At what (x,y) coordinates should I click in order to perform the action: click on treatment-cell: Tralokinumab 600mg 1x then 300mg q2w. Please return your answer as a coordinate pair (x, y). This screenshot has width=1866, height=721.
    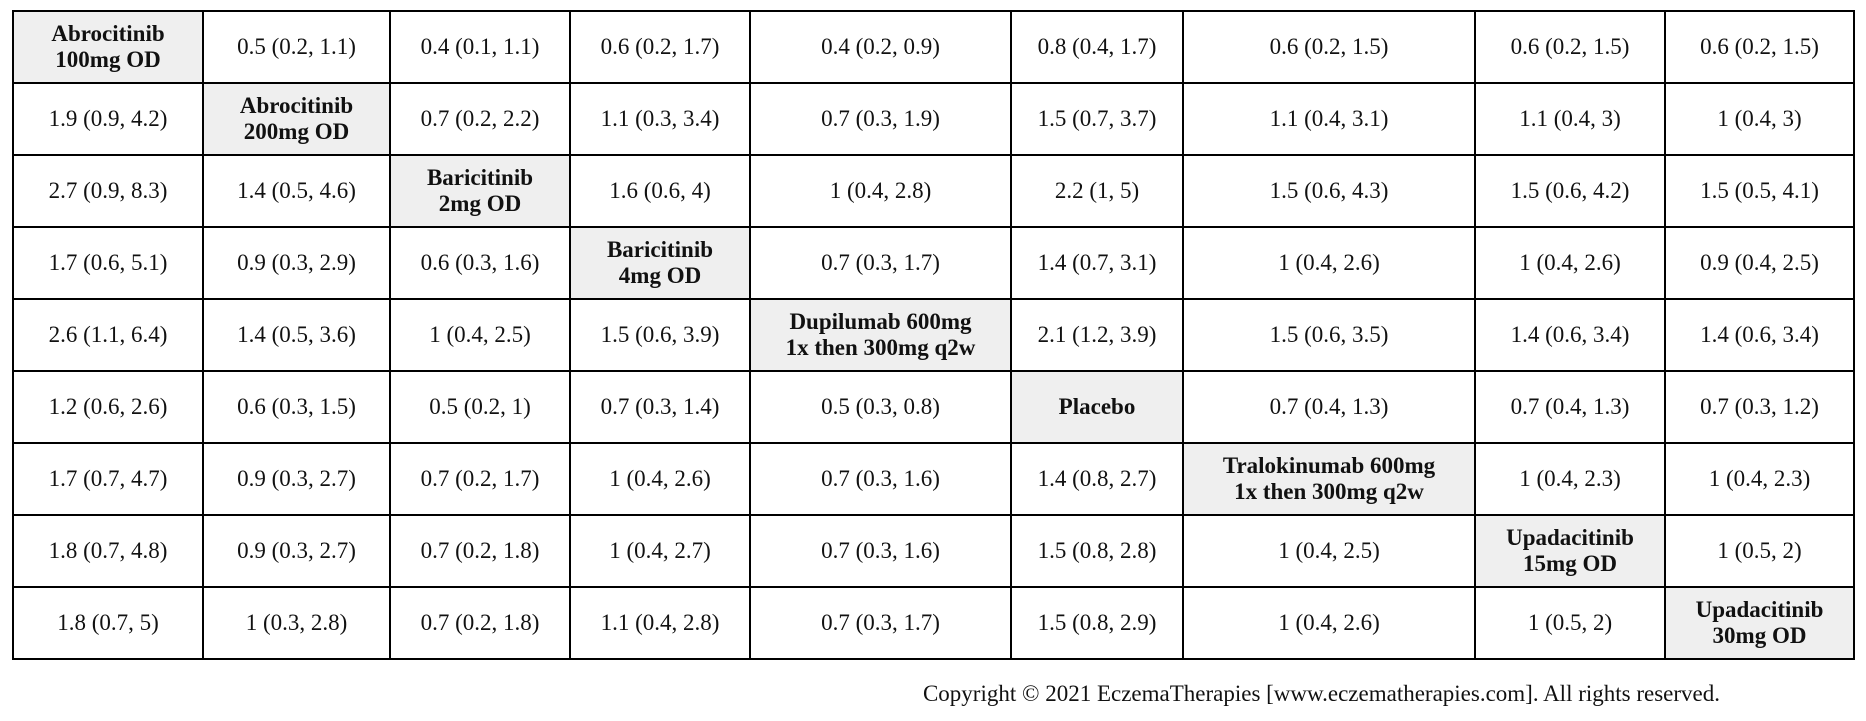
    Looking at the image, I should click on (1329, 479).